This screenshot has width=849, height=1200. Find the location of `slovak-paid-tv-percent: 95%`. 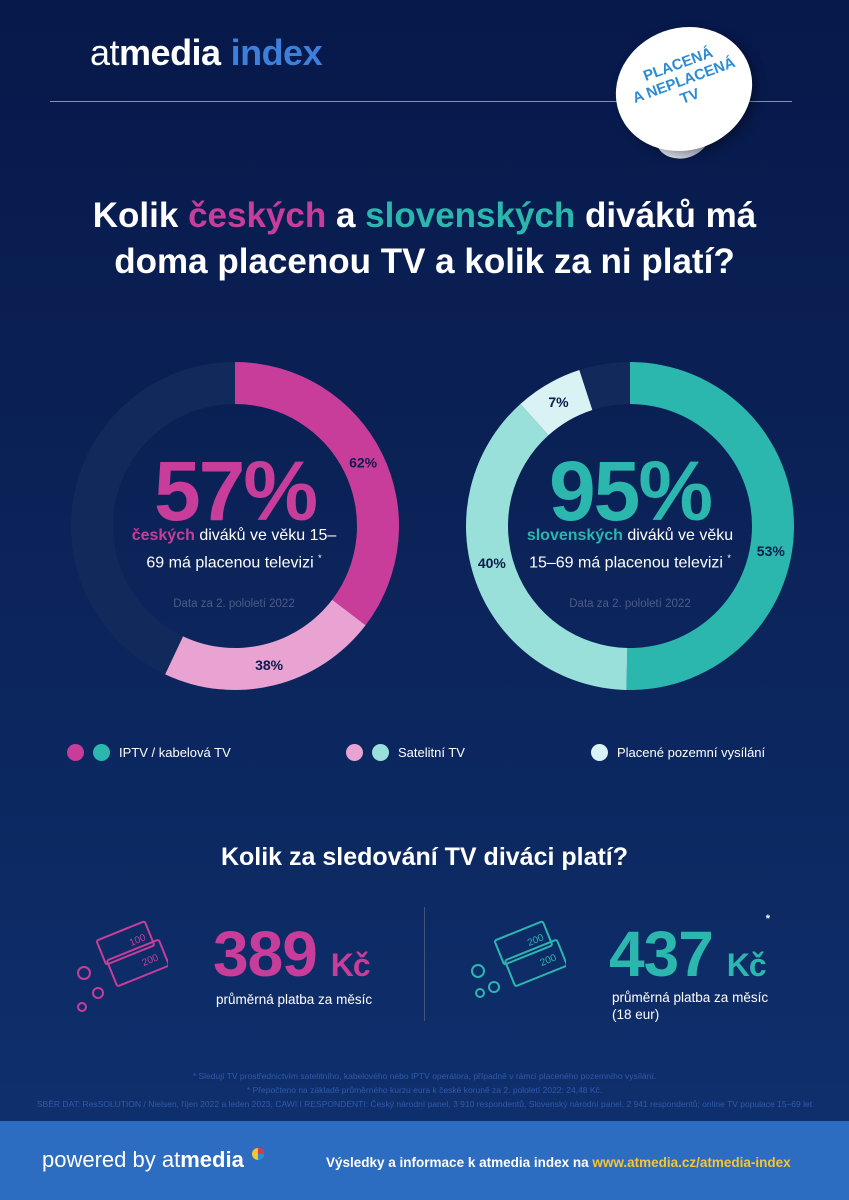

slovak-paid-tv-percent: 95% is located at coordinates (630, 491).